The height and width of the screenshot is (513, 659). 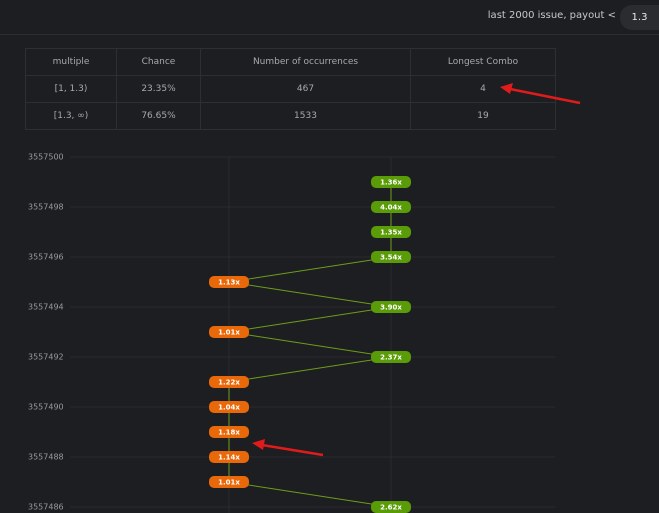 I want to click on point: 1.18x, so click(x=229, y=432).